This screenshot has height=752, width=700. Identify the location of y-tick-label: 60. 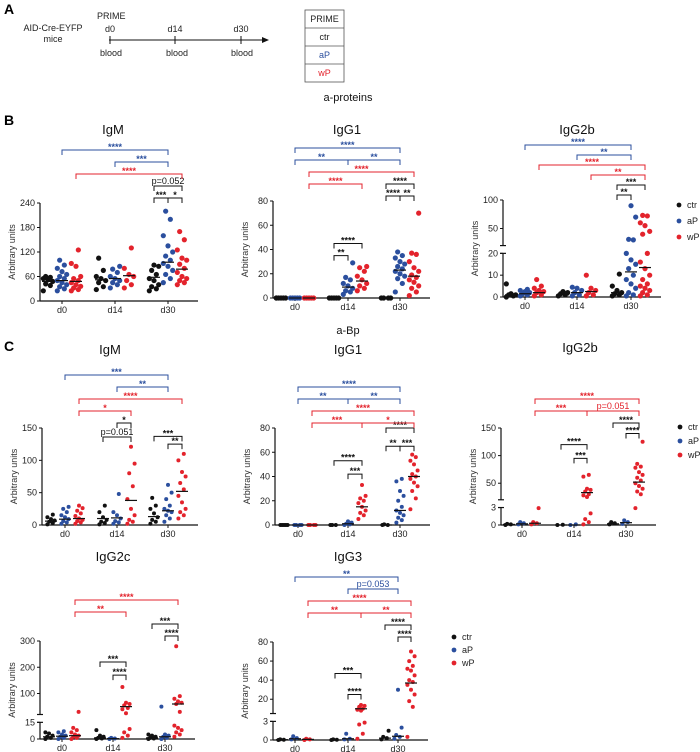
(263, 225).